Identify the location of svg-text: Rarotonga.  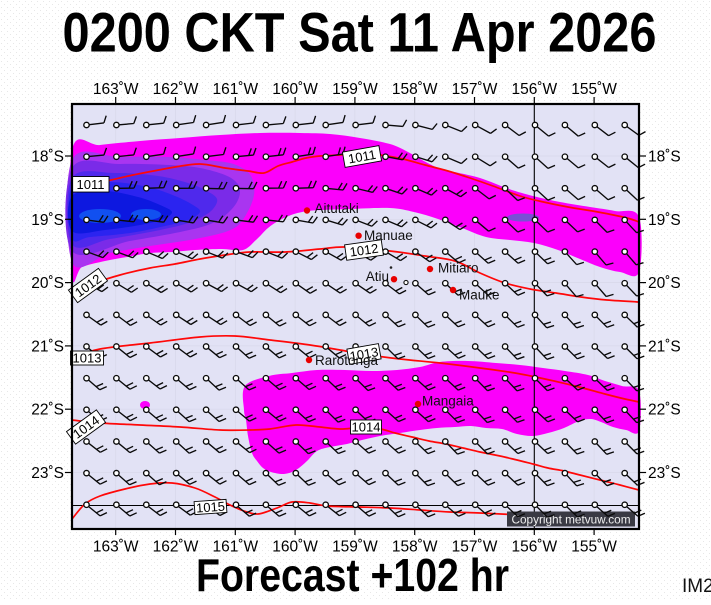
(347, 360).